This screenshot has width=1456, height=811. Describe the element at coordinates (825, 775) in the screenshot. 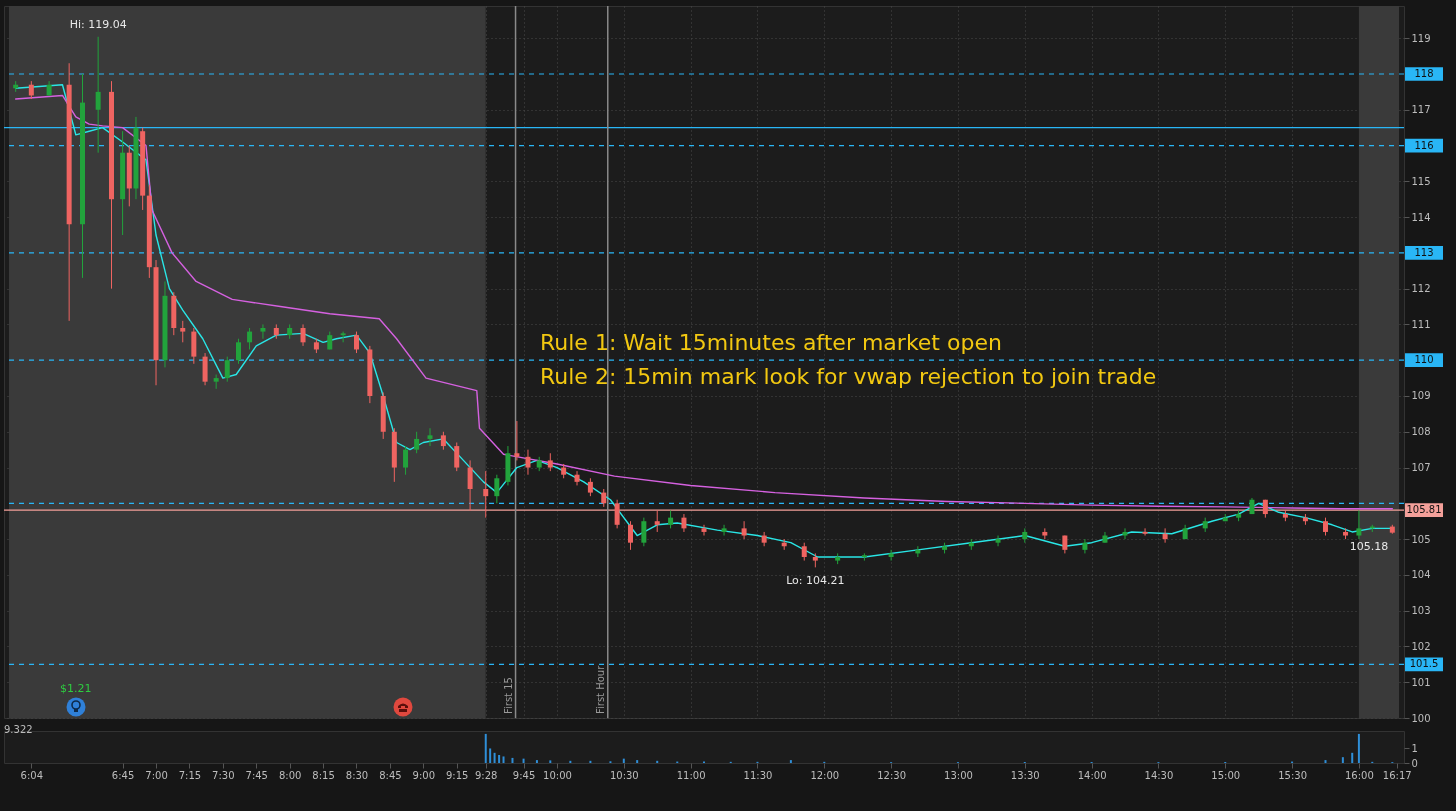

I see `x-tick-label: 12:00` at that location.